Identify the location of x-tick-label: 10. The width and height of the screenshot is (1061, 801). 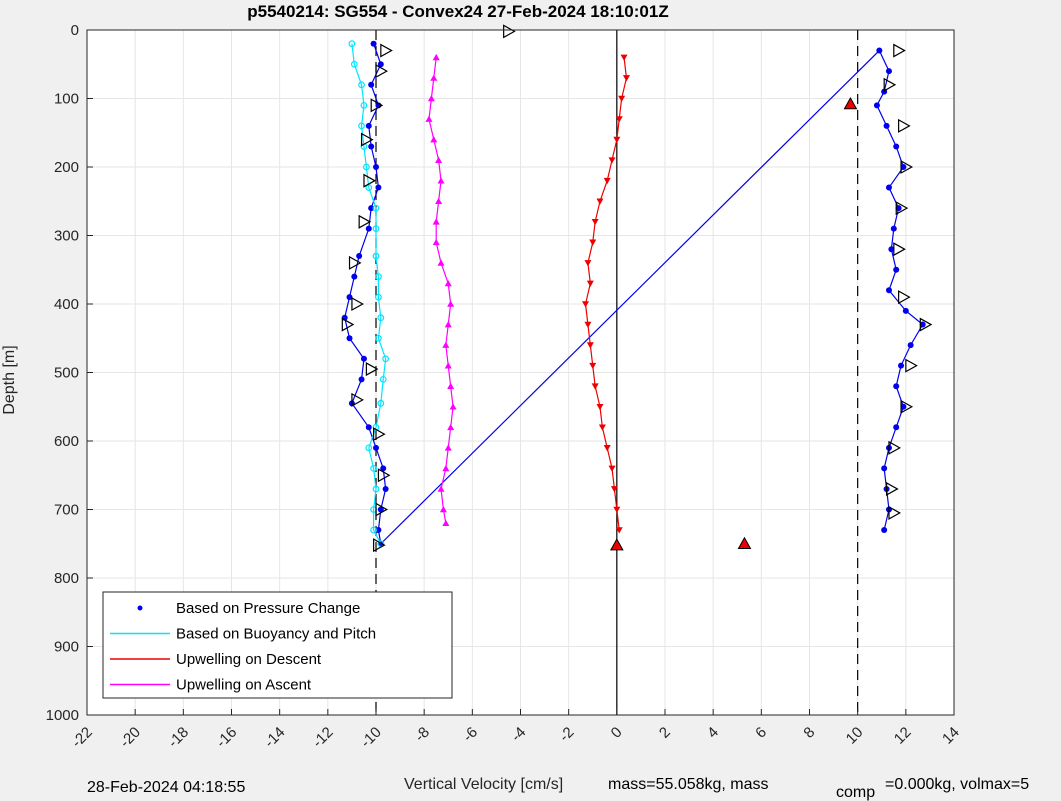
(855, 736).